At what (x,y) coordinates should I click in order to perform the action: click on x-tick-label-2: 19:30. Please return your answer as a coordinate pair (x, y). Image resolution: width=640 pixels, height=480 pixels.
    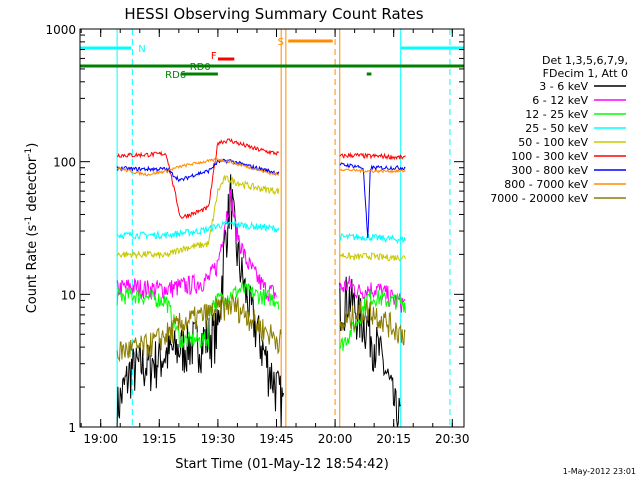
    Looking at the image, I should click on (218, 439).